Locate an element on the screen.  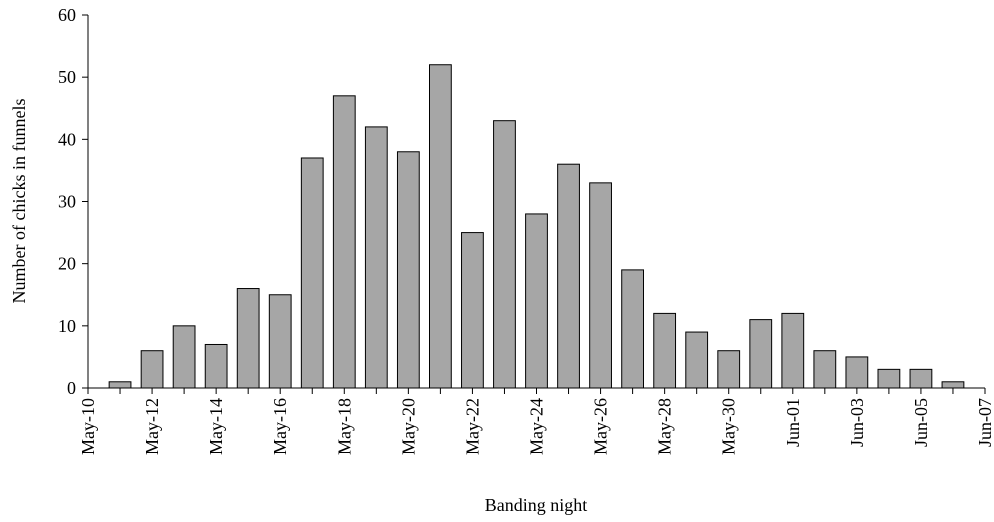
x-tick-label: Jun-03 is located at coordinates (857, 422).